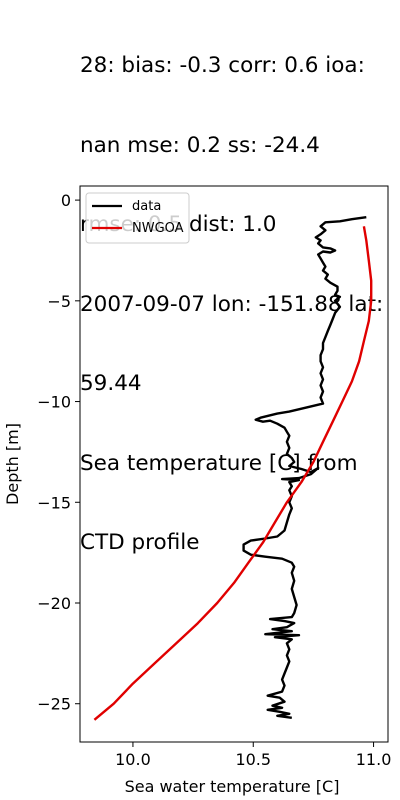  Describe the element at coordinates (12, 464) in the screenshot. I see `y-axis-label: Depth [m]` at that location.